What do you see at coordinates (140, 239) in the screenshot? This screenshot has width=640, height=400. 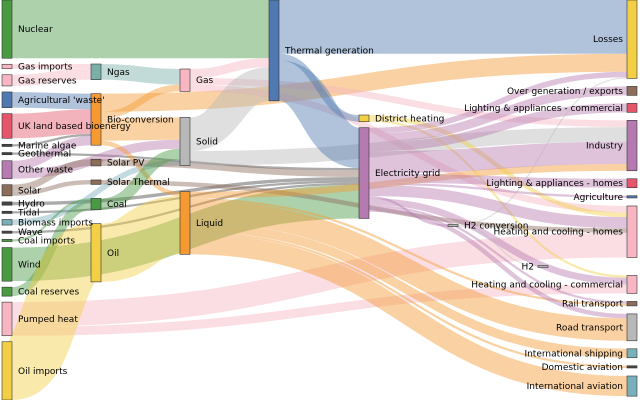 I see `flow-link-oil-to-liquid` at bounding box center [140, 239].